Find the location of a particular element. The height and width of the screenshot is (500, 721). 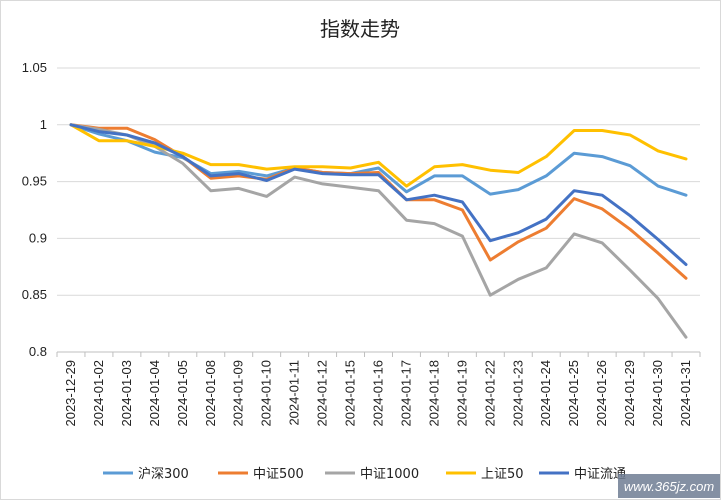

y-tick-label: 0.8 is located at coordinates (38, 351).